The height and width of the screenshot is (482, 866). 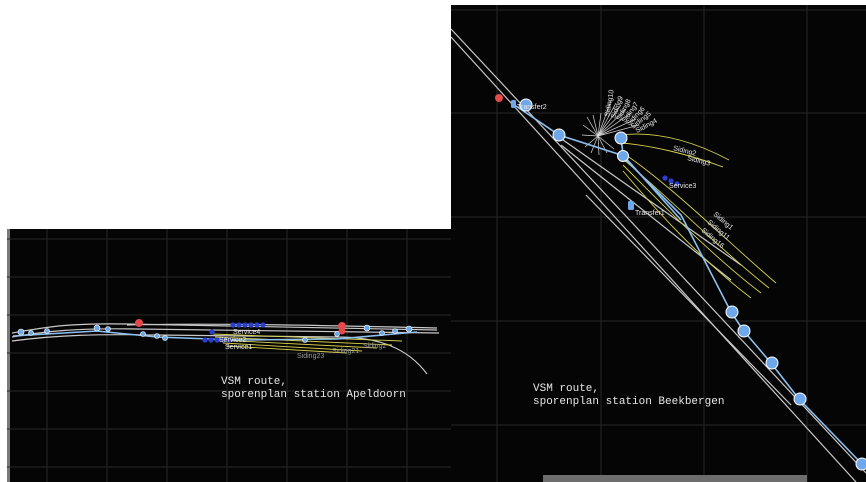 I want to click on label-transfer2: Transfer2, so click(x=532, y=107).